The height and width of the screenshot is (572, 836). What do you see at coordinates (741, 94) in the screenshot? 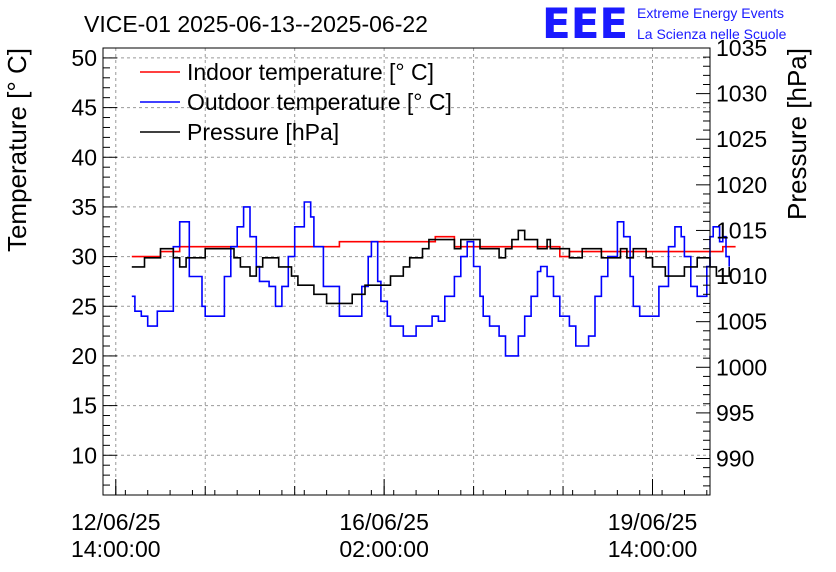
I see `y2-tick-label: 1030` at bounding box center [741, 94].